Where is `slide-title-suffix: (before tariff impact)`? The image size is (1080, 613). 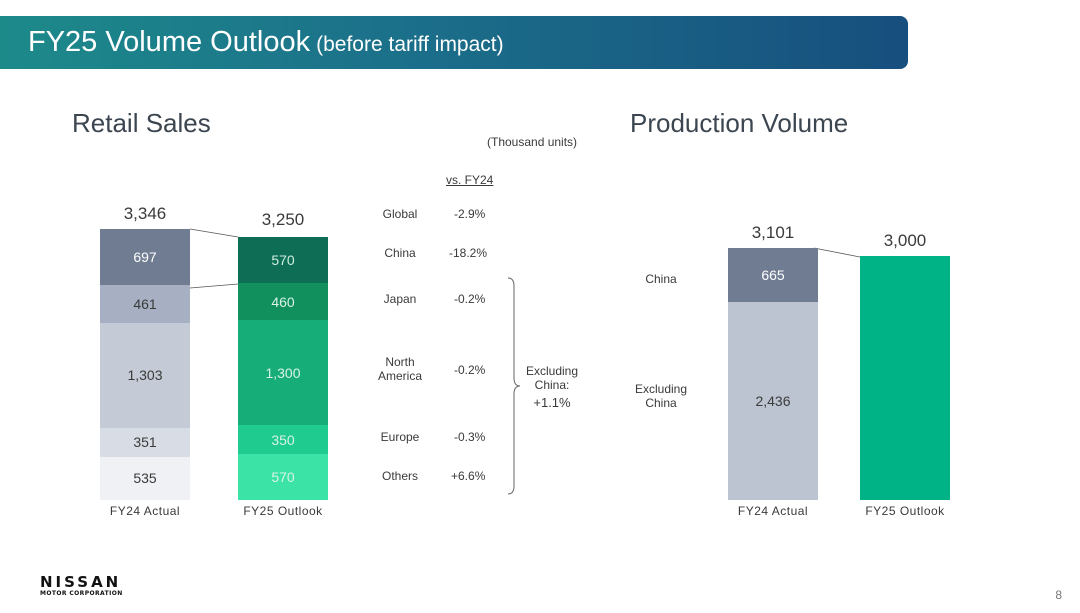
slide-title-suffix: (before tariff impact) is located at coordinates (410, 44).